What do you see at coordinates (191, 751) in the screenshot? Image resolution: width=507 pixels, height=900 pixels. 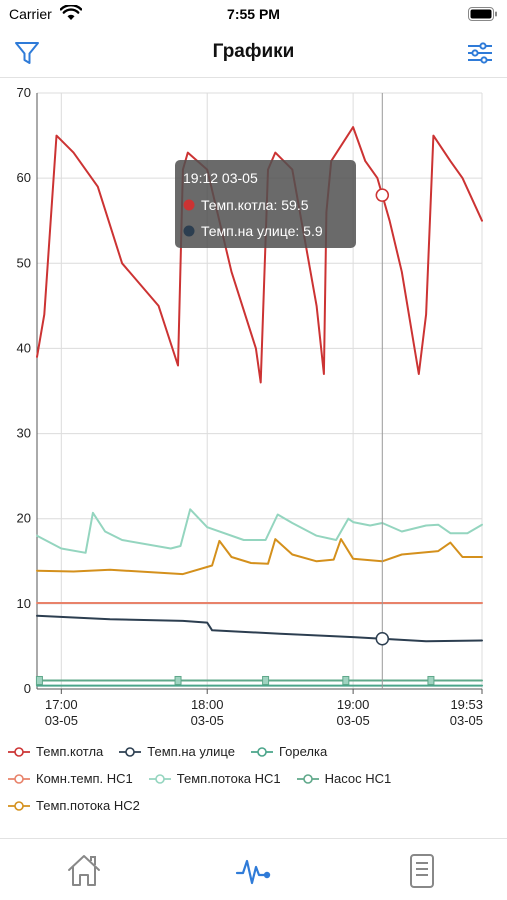 I see `legend-label: Темп.на улице` at bounding box center [191, 751].